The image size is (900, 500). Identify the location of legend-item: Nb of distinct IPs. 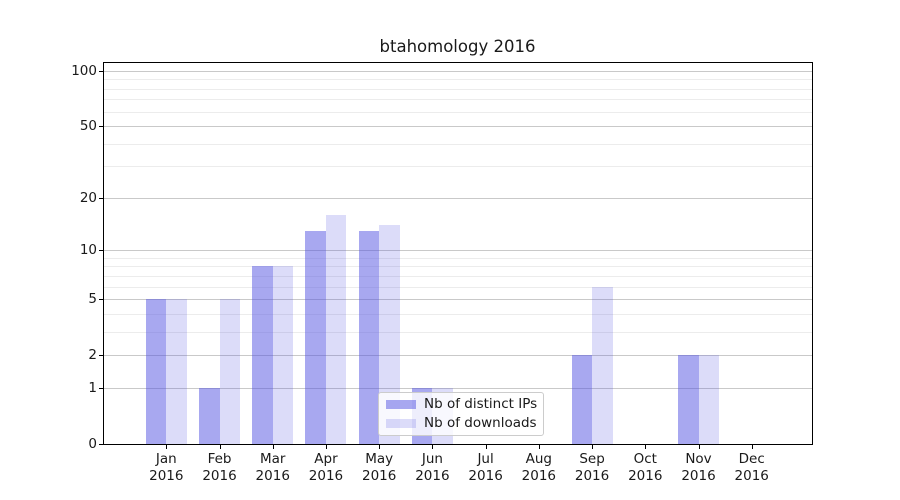
(464, 404).